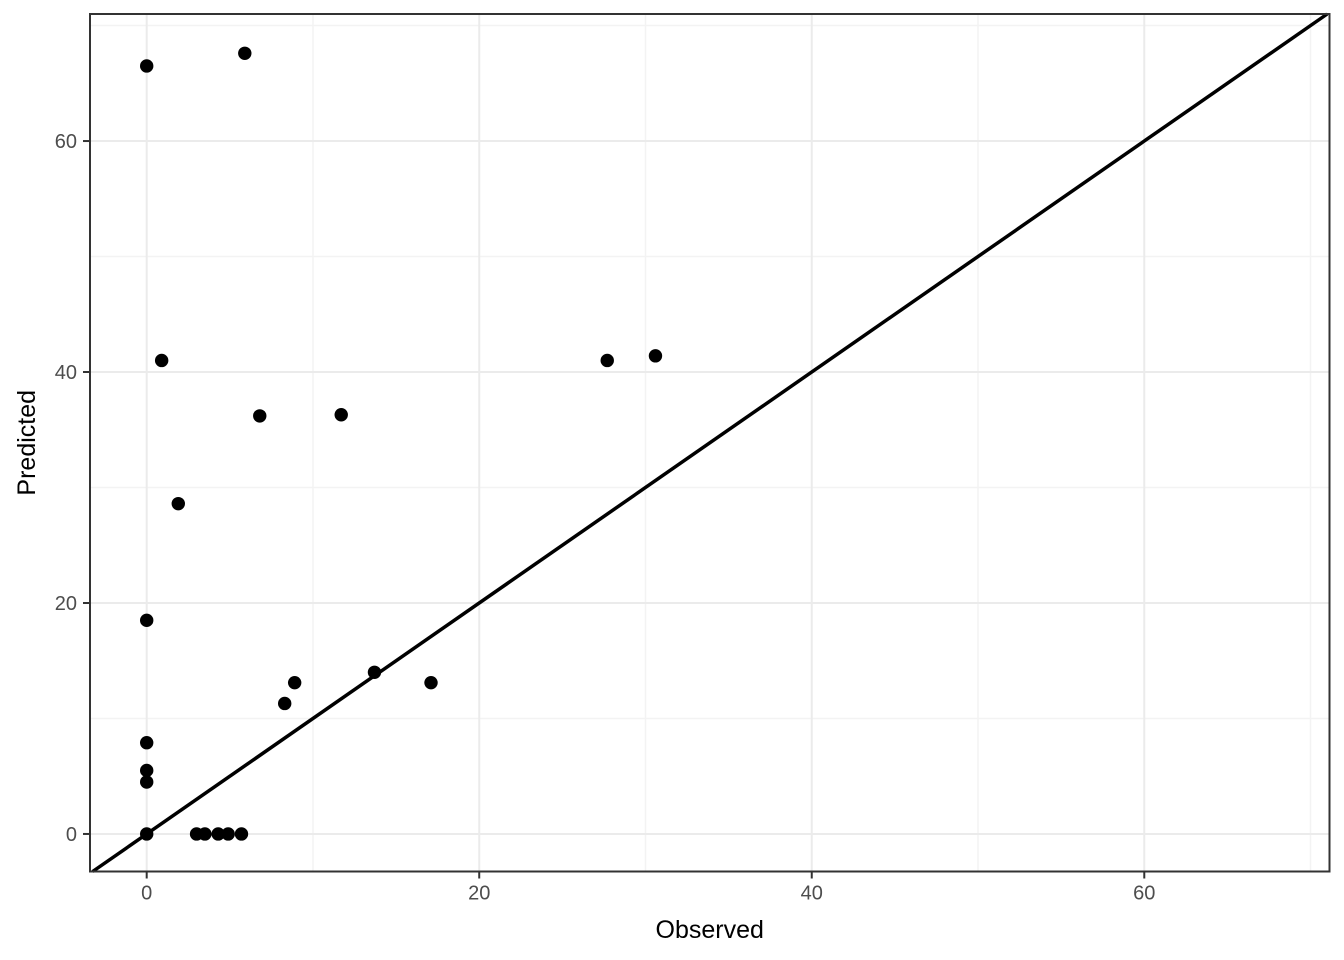 This screenshot has height=960, width=1344. What do you see at coordinates (710, 930) in the screenshot?
I see `x-axis-title: Observed` at bounding box center [710, 930].